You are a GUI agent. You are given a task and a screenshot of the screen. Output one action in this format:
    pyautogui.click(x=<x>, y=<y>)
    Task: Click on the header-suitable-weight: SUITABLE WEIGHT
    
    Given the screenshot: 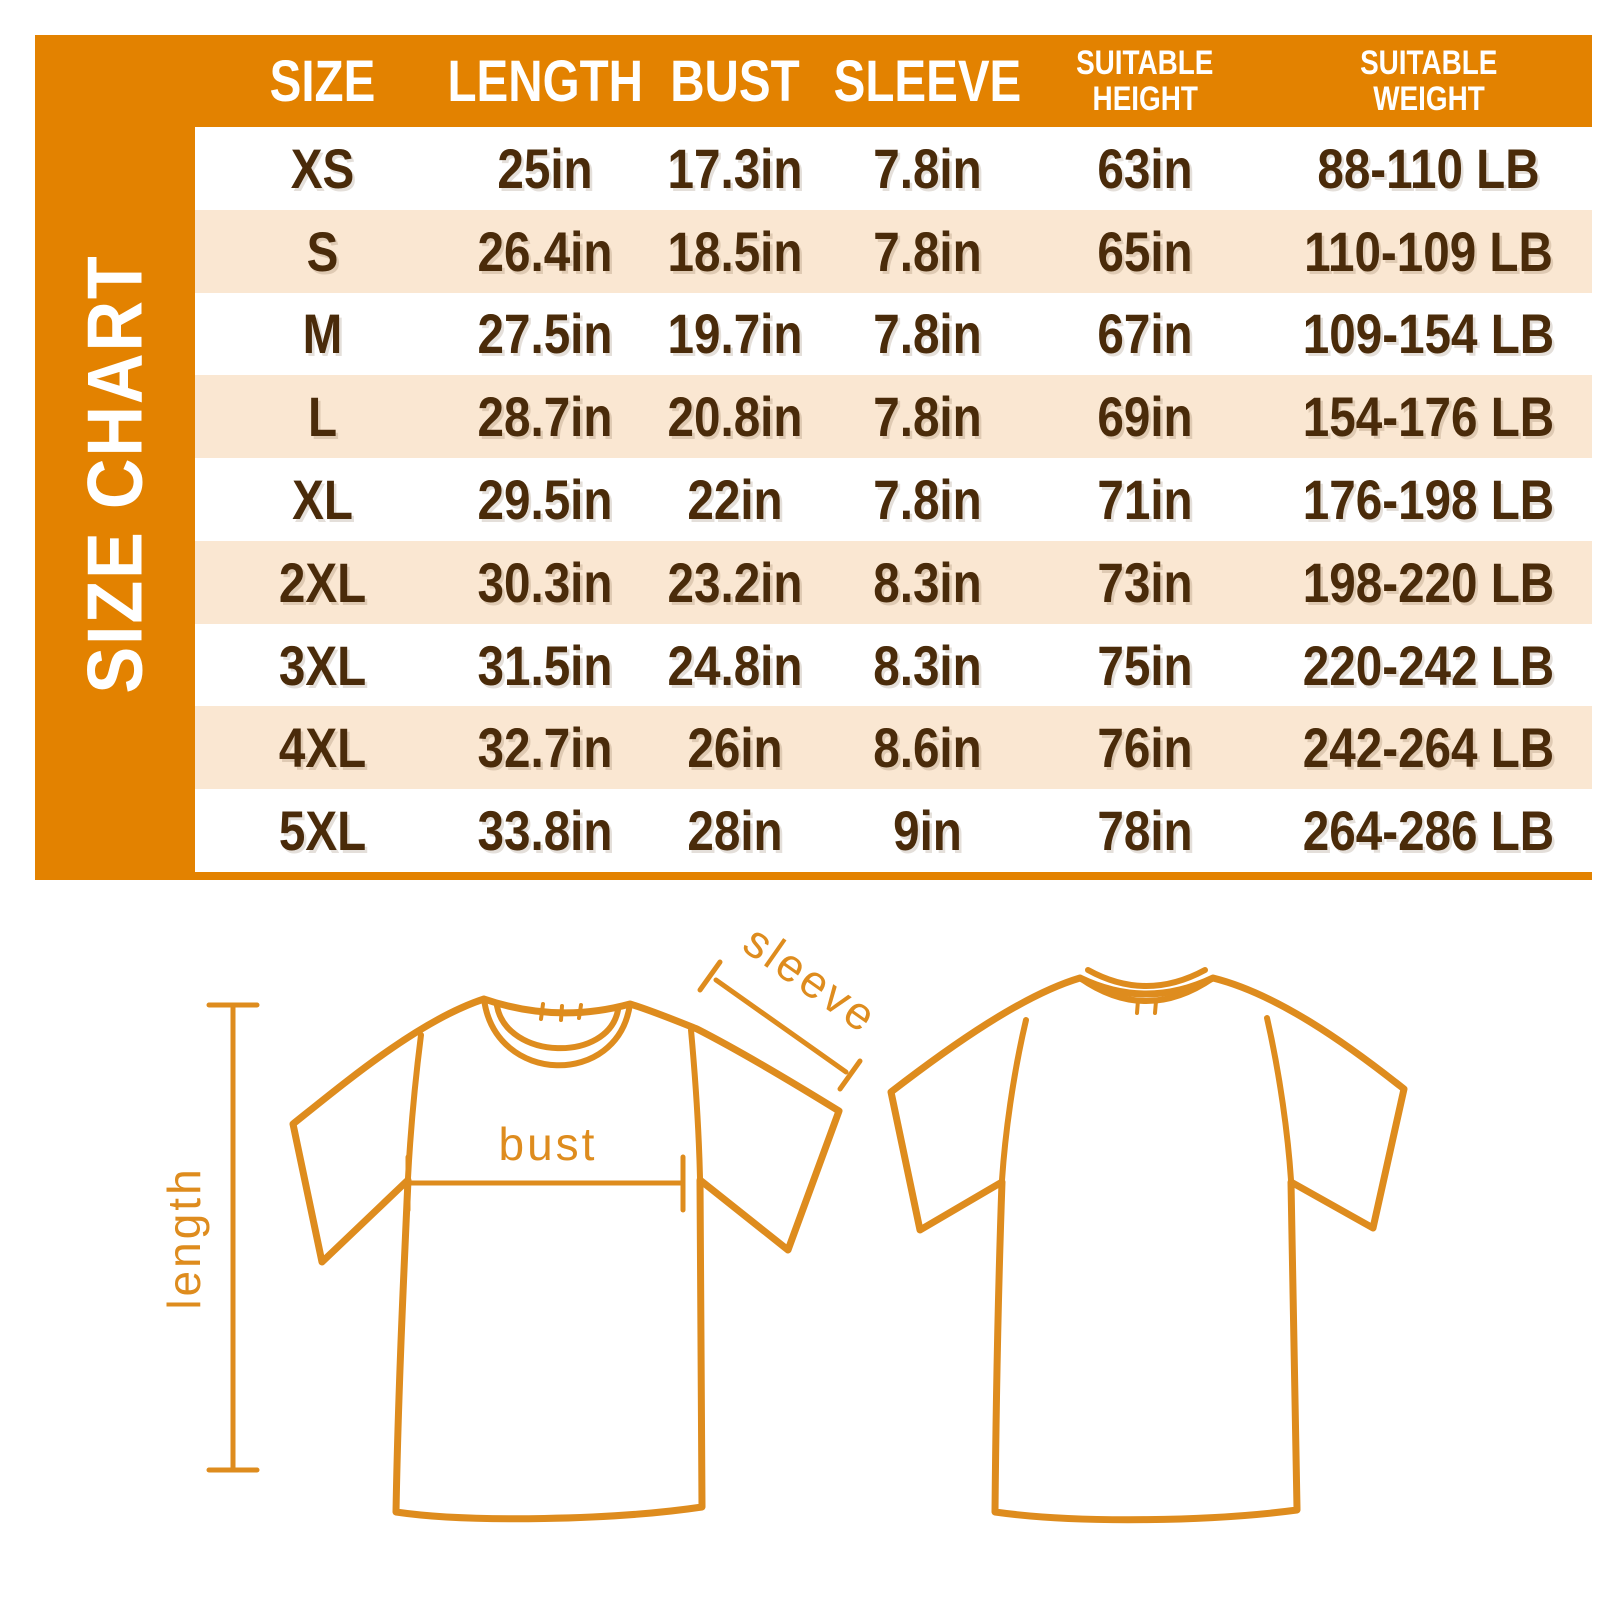 What is the action you would take?
    pyautogui.click(x=1428, y=81)
    